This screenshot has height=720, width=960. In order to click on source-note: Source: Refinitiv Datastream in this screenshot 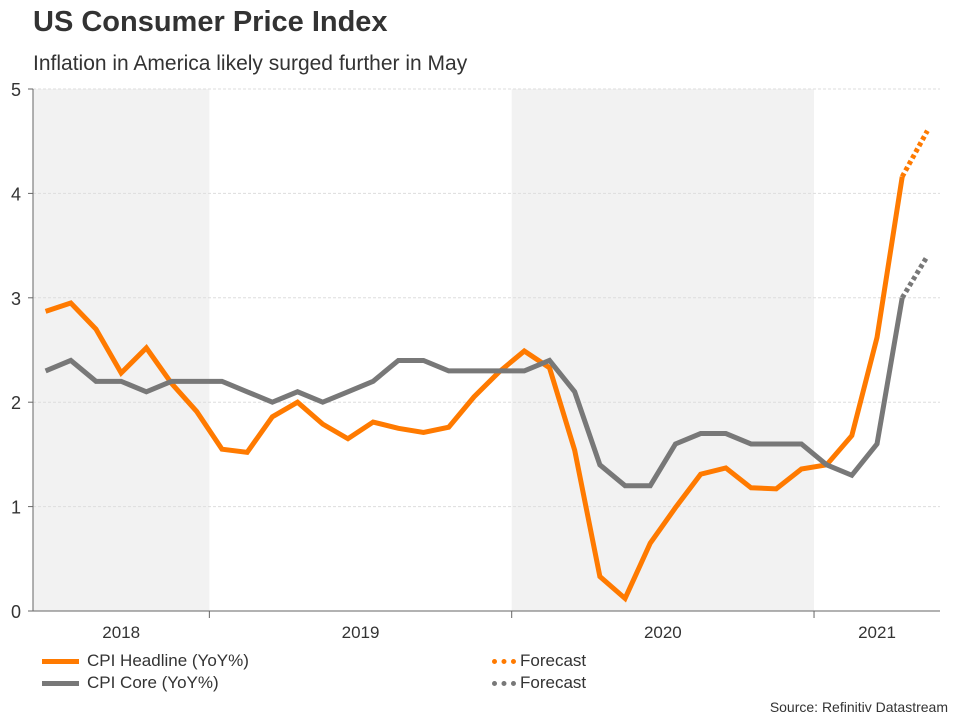, I will do `click(858, 707)`.